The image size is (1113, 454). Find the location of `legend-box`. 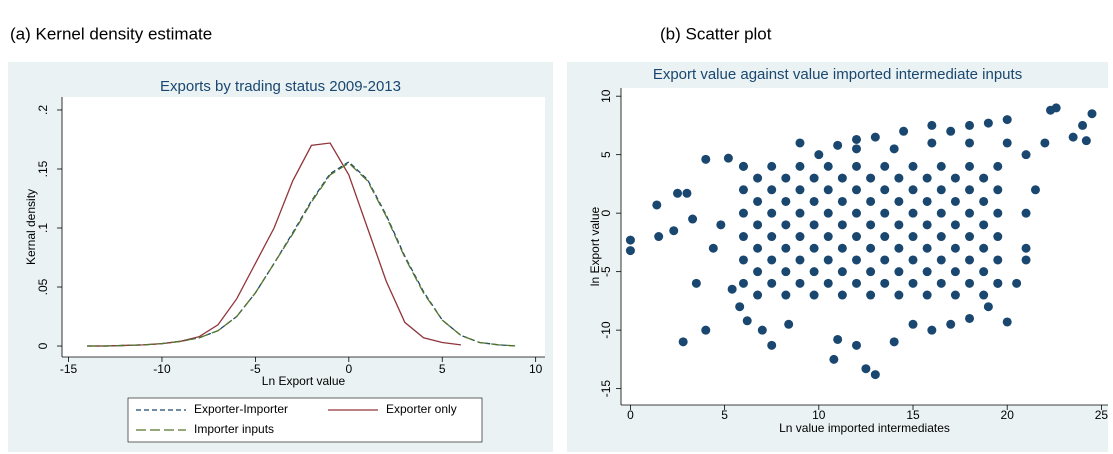

legend-box is located at coordinates (305, 420).